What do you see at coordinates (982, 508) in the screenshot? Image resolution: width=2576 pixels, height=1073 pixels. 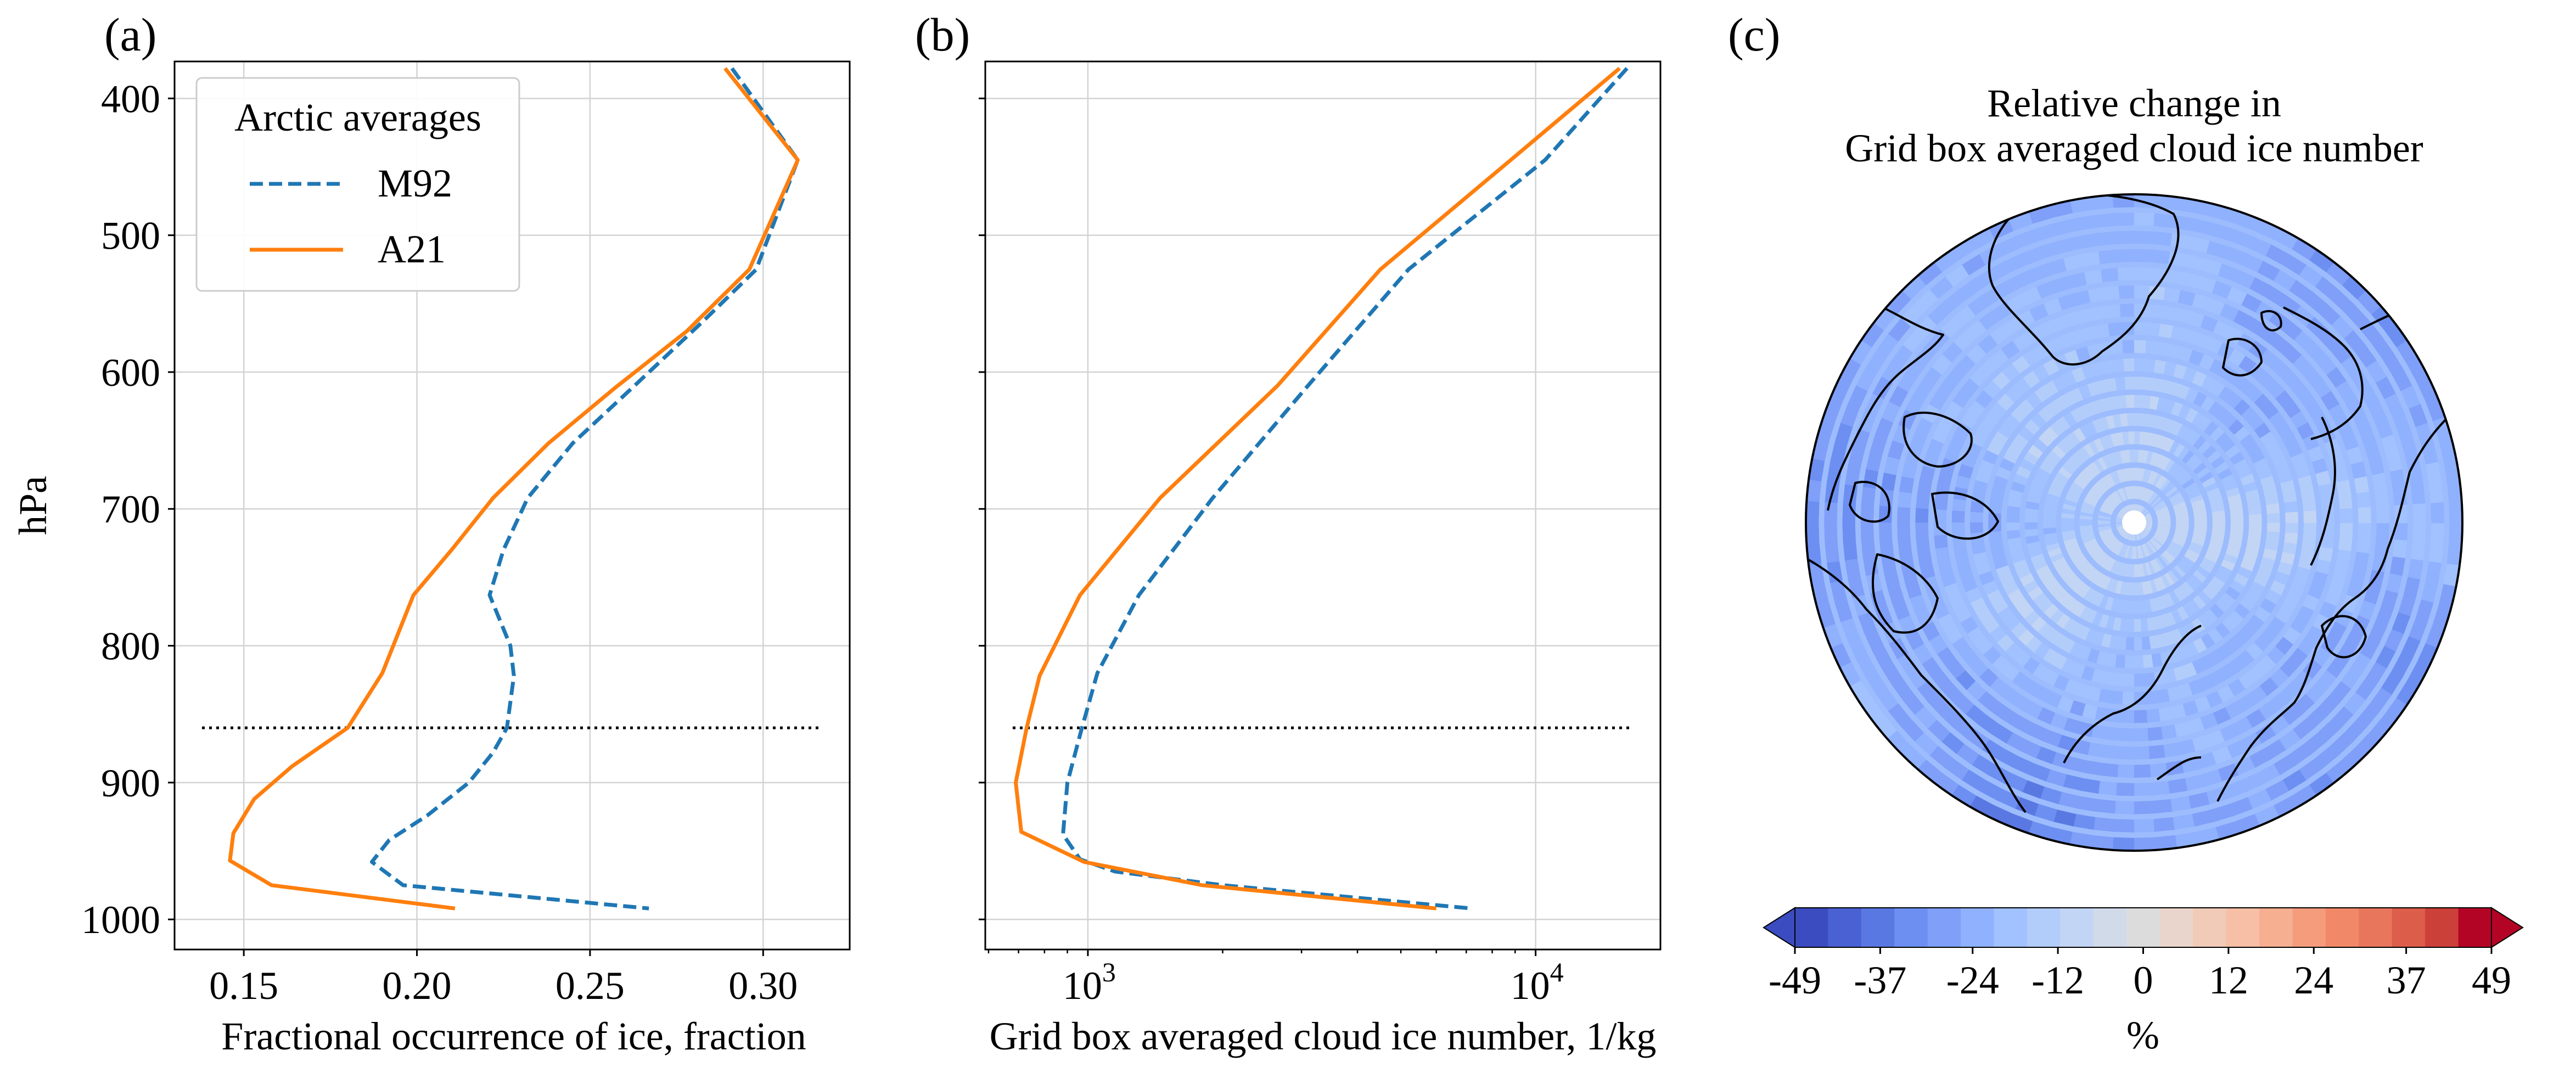 I see `panel-b-y-ticks` at bounding box center [982, 508].